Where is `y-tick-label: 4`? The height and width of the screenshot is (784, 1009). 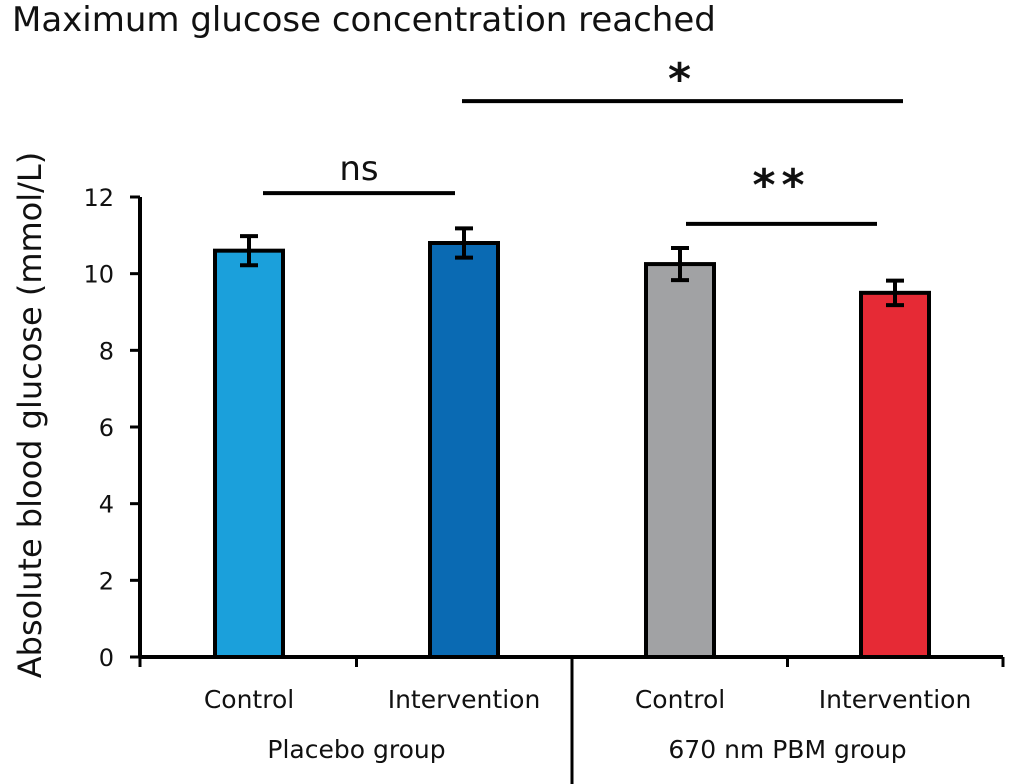
y-tick-label: 4 is located at coordinates (106, 505).